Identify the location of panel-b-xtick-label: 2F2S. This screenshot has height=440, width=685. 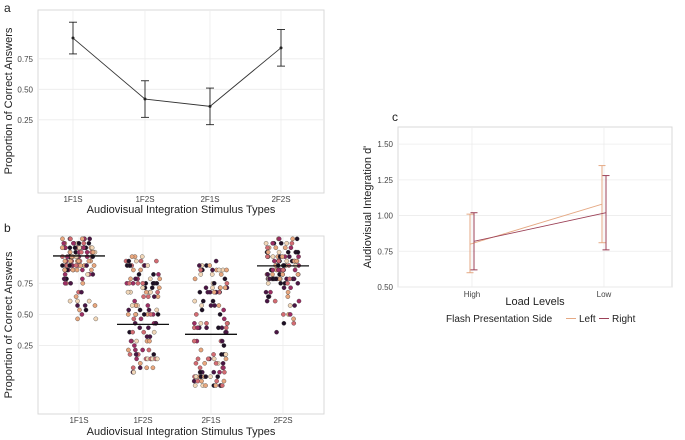
(282, 420).